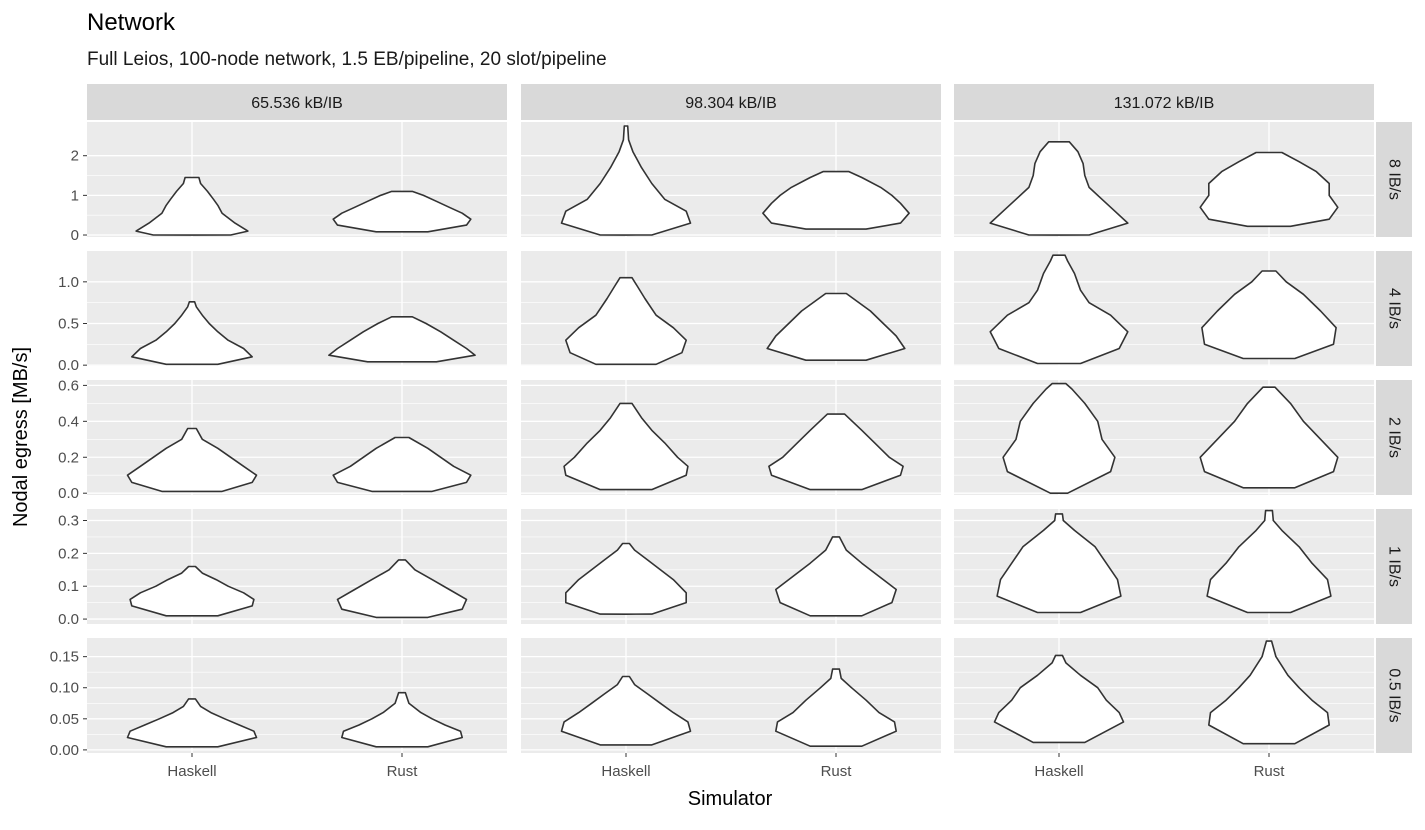 This screenshot has height=830, width=1425. What do you see at coordinates (64, 719) in the screenshot?
I see `y-tick-label: 0.05` at bounding box center [64, 719].